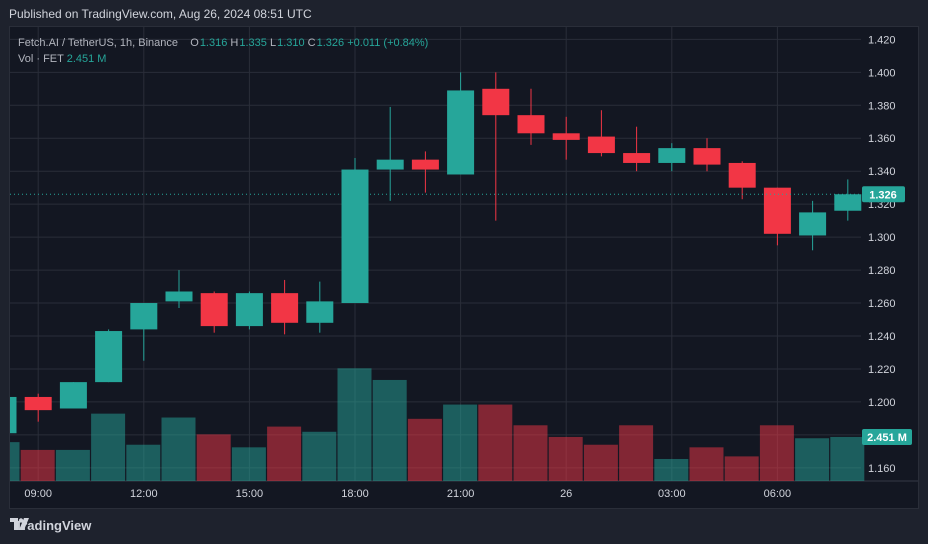  What do you see at coordinates (882, 370) in the screenshot?
I see `price-tick-label: 1.220` at bounding box center [882, 370].